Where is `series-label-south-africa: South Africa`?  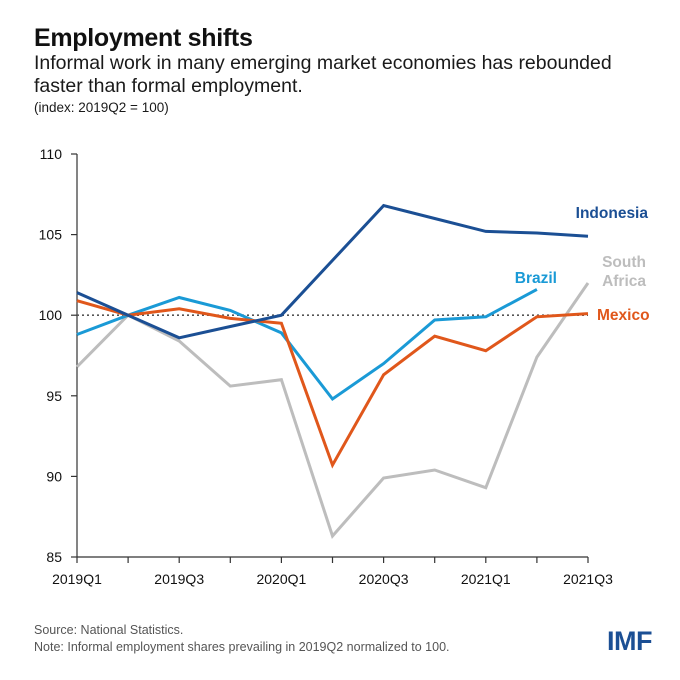
series-label-south-africa: South Africa is located at coordinates (624, 272).